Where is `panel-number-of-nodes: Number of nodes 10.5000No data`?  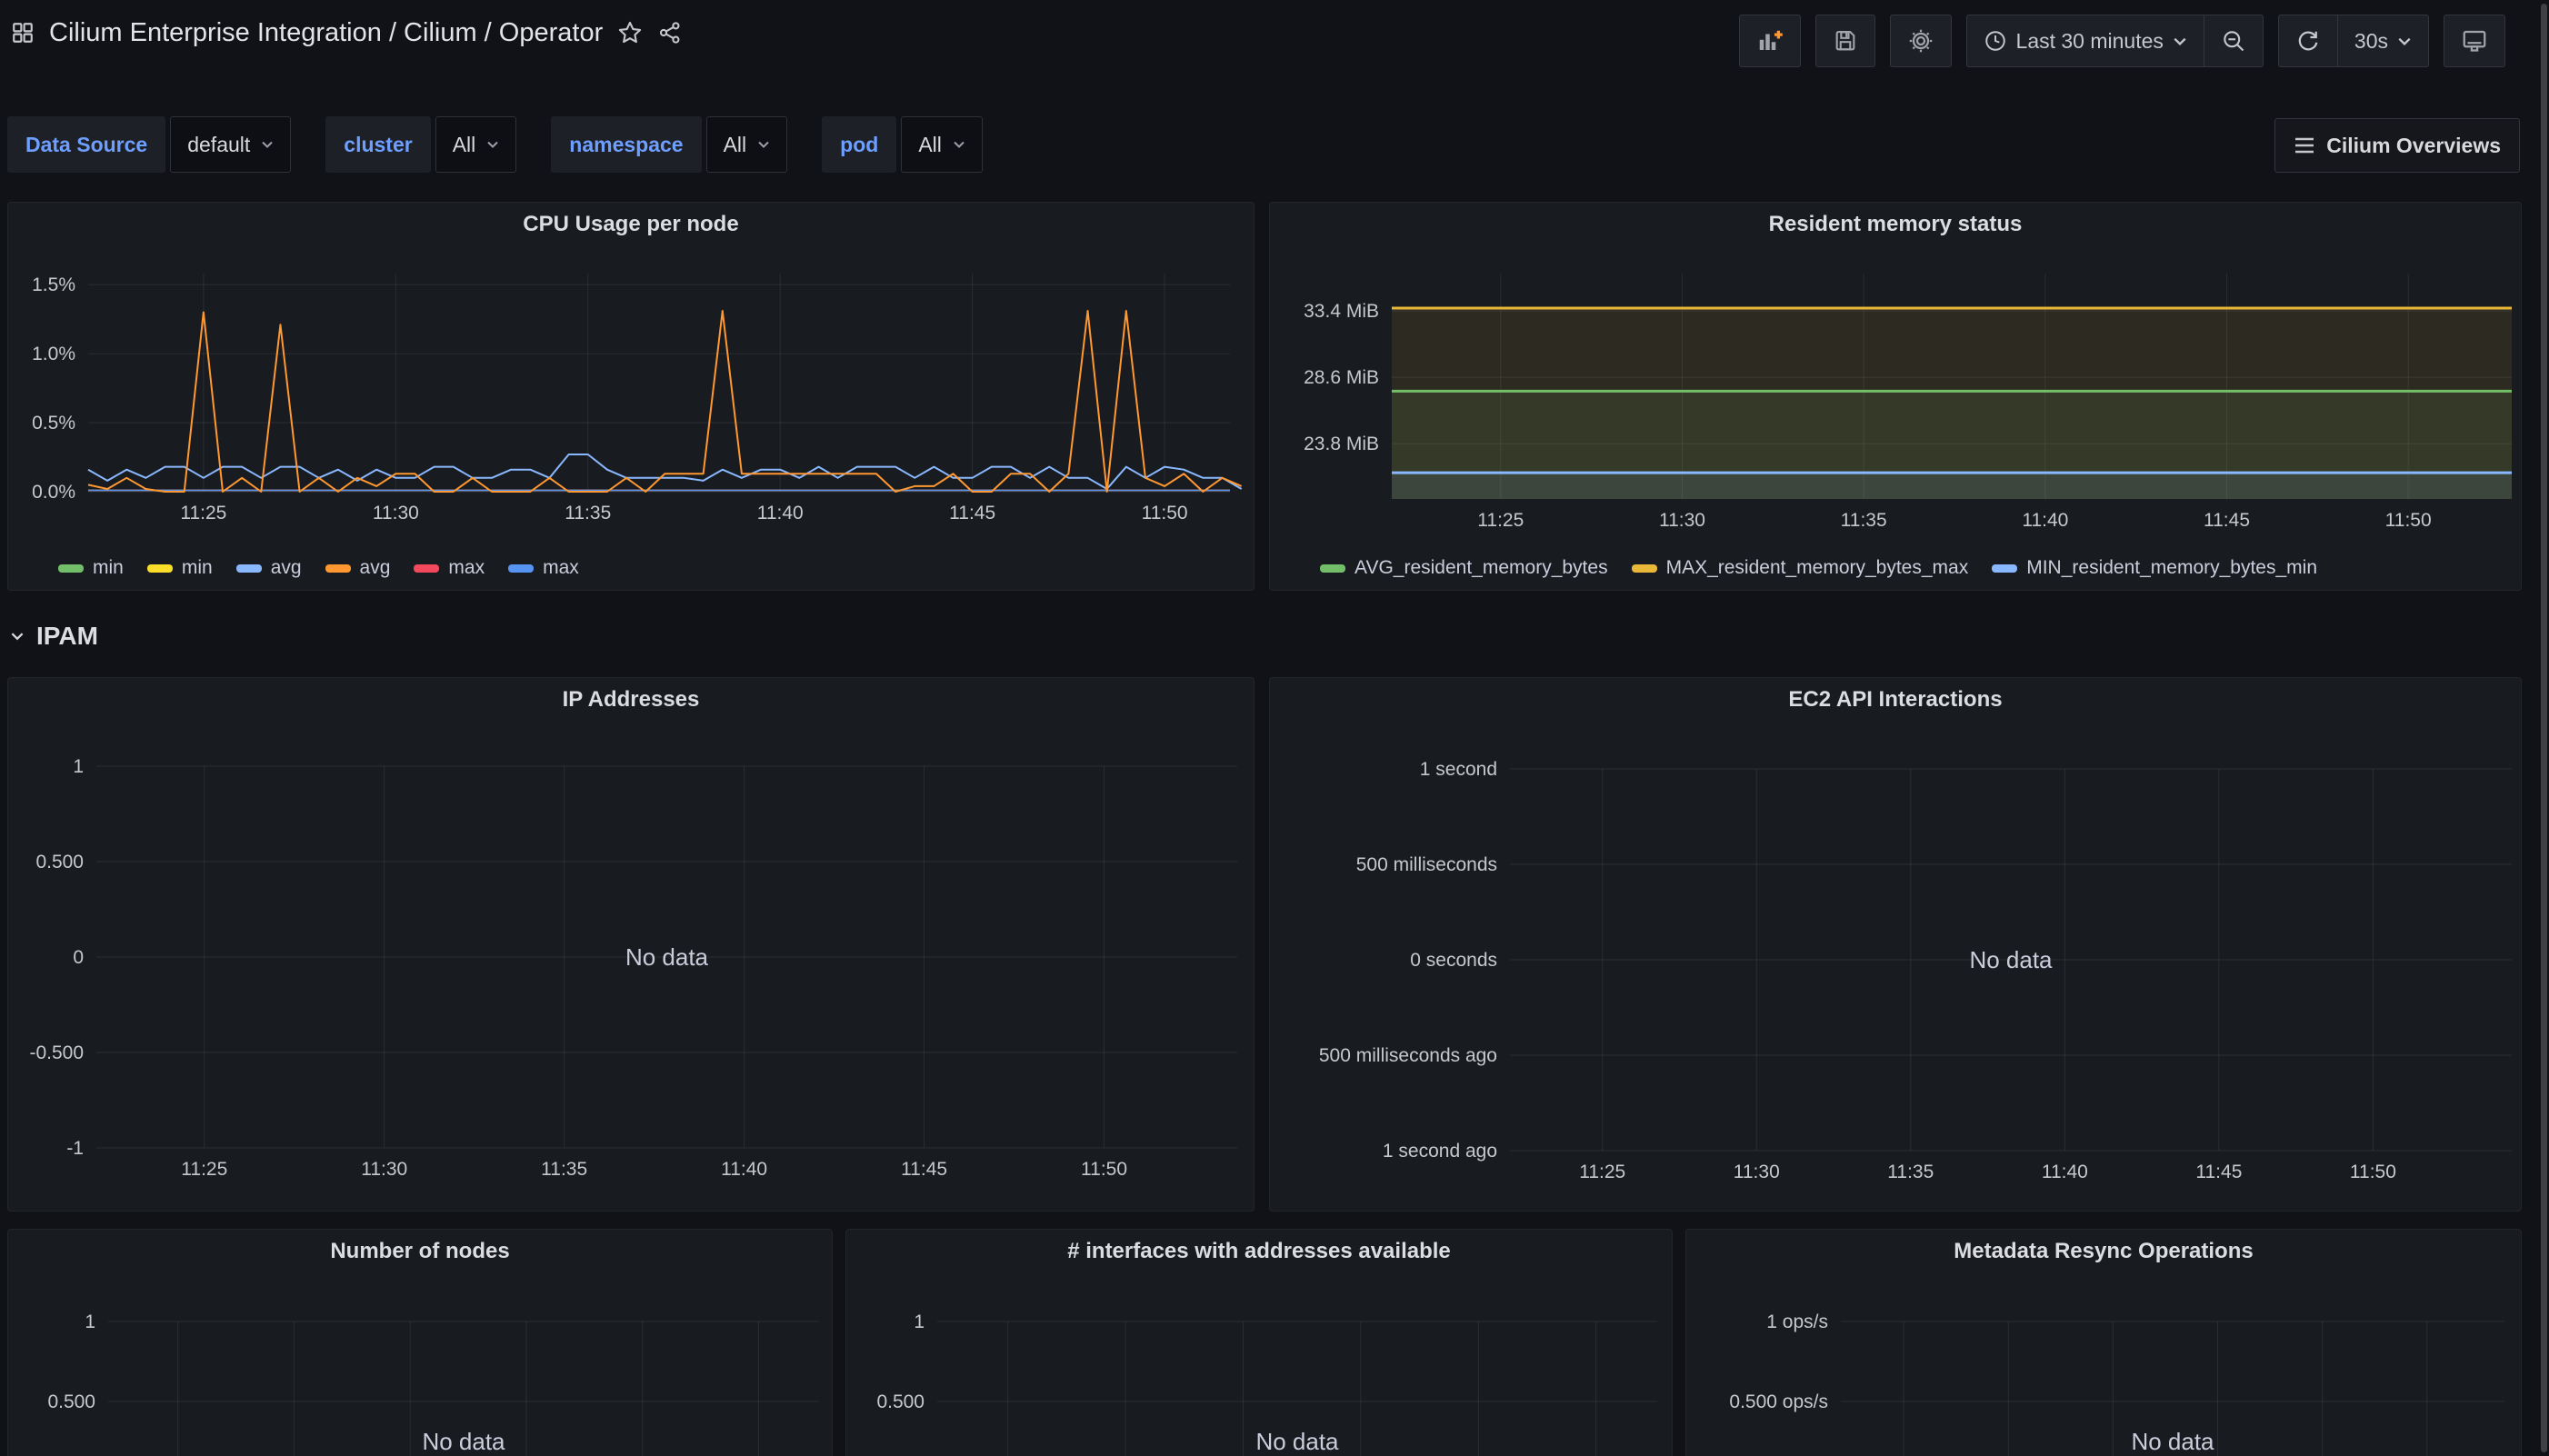 panel-number-of-nodes: Number of nodes 10.5000No data is located at coordinates (420, 1342).